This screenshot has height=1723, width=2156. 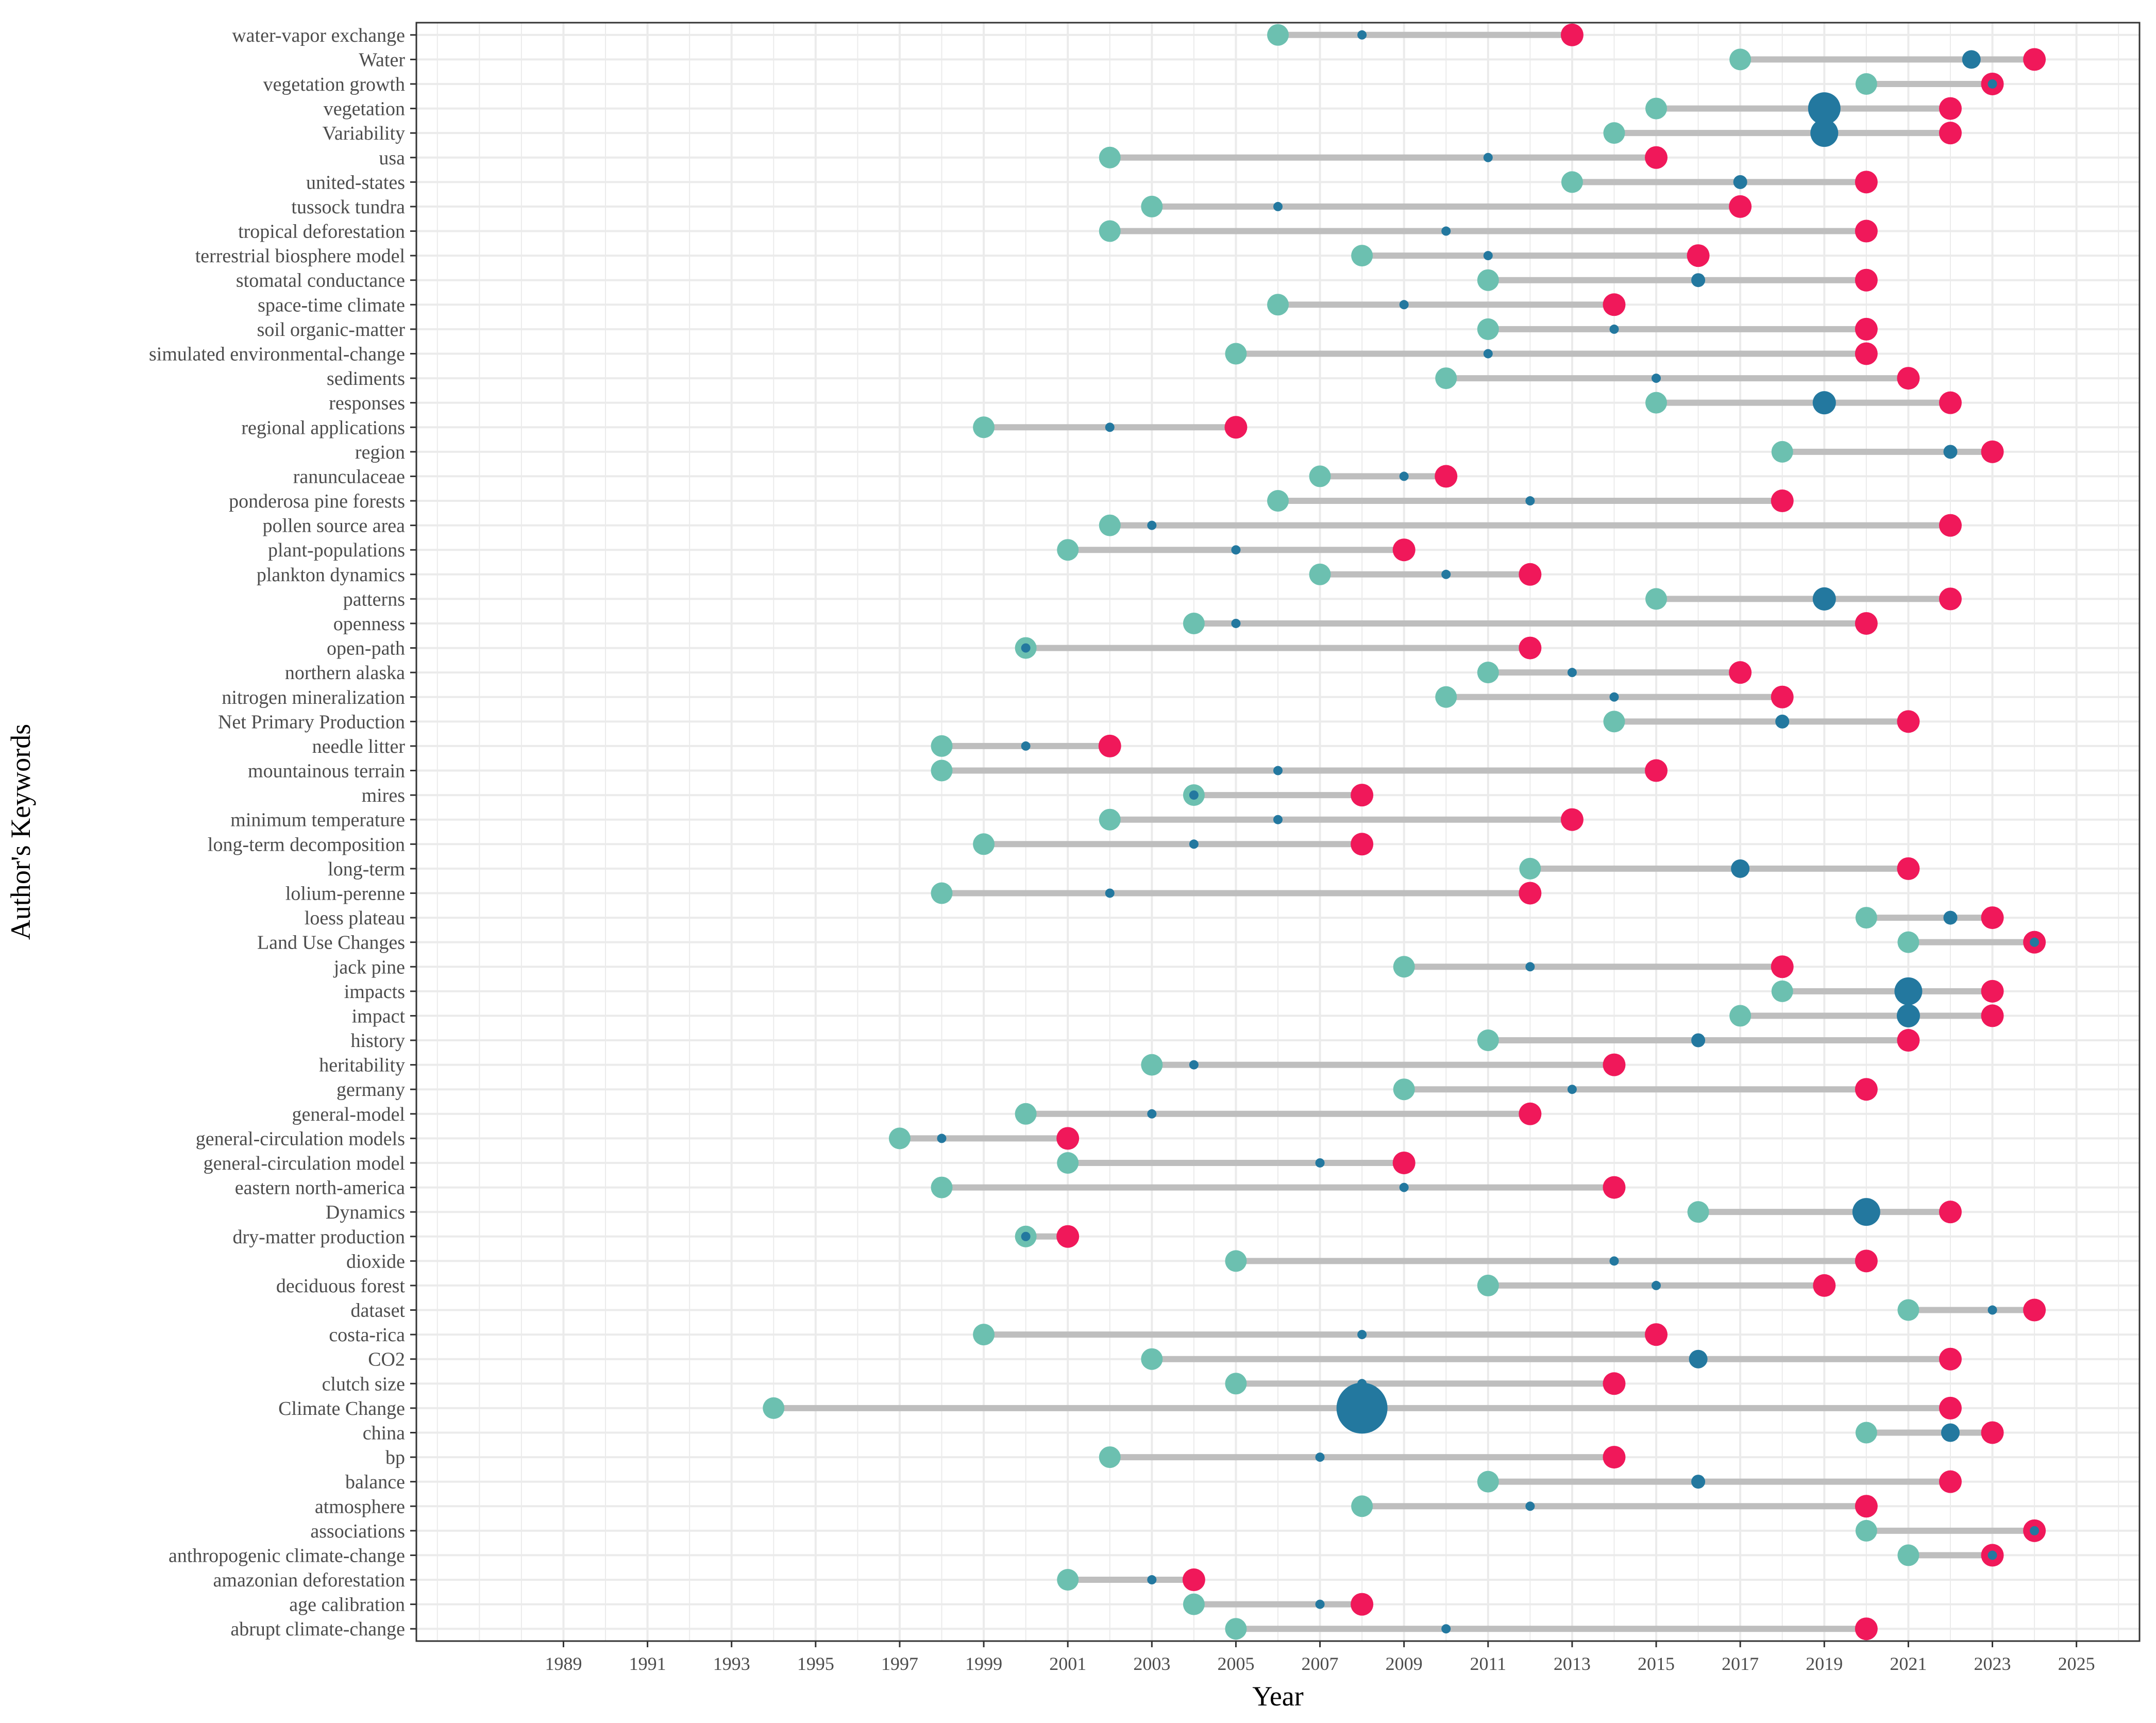 I want to click on x-tick-label-2015: 2015, so click(x=1656, y=1663).